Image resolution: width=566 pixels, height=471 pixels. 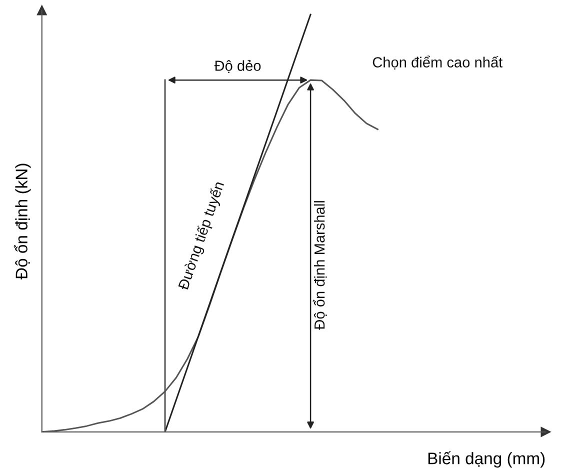 I want to click on y-axis-title: Độ ổn định (kN), so click(x=22, y=222).